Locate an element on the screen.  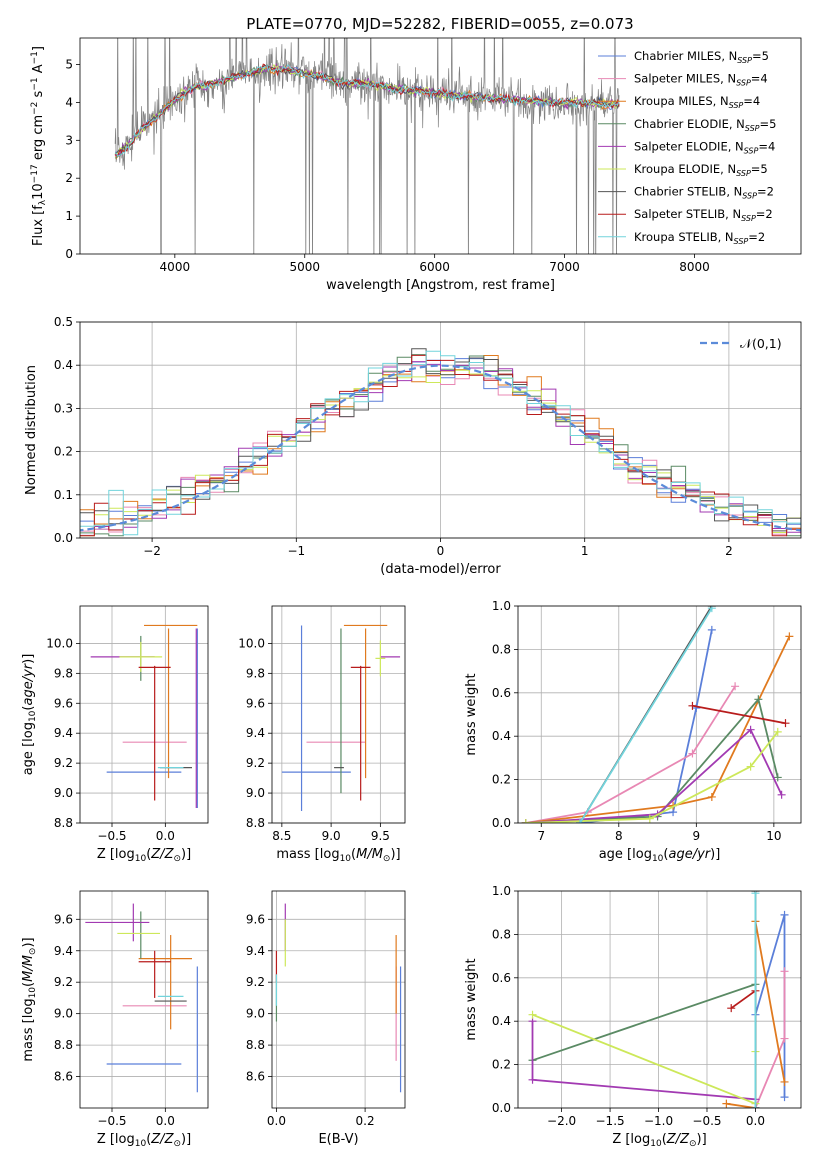
x-axis-label: age [log10(age/yr)] is located at coordinates (660, 855).